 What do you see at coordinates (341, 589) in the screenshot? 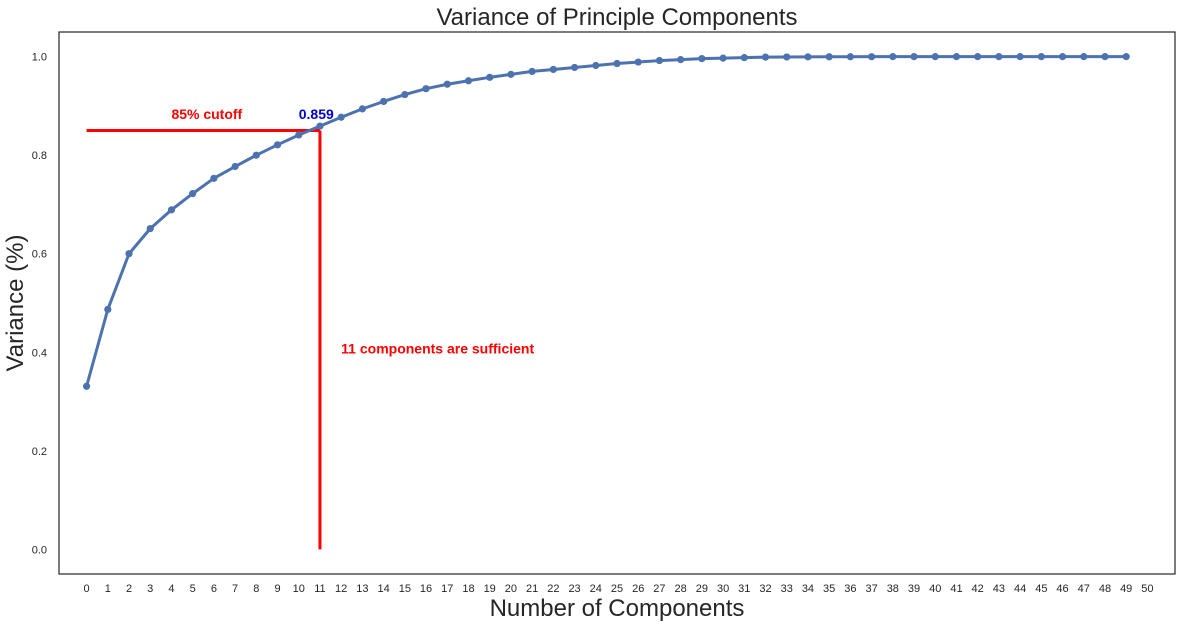
I see `x-tick-label: 12` at bounding box center [341, 589].